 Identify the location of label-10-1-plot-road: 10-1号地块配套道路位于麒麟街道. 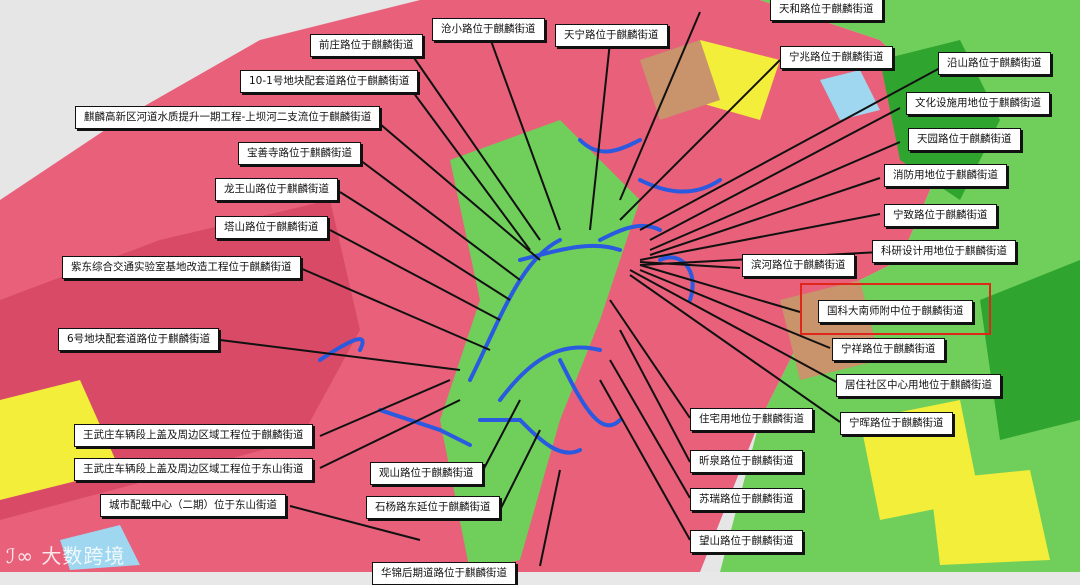
(329, 81).